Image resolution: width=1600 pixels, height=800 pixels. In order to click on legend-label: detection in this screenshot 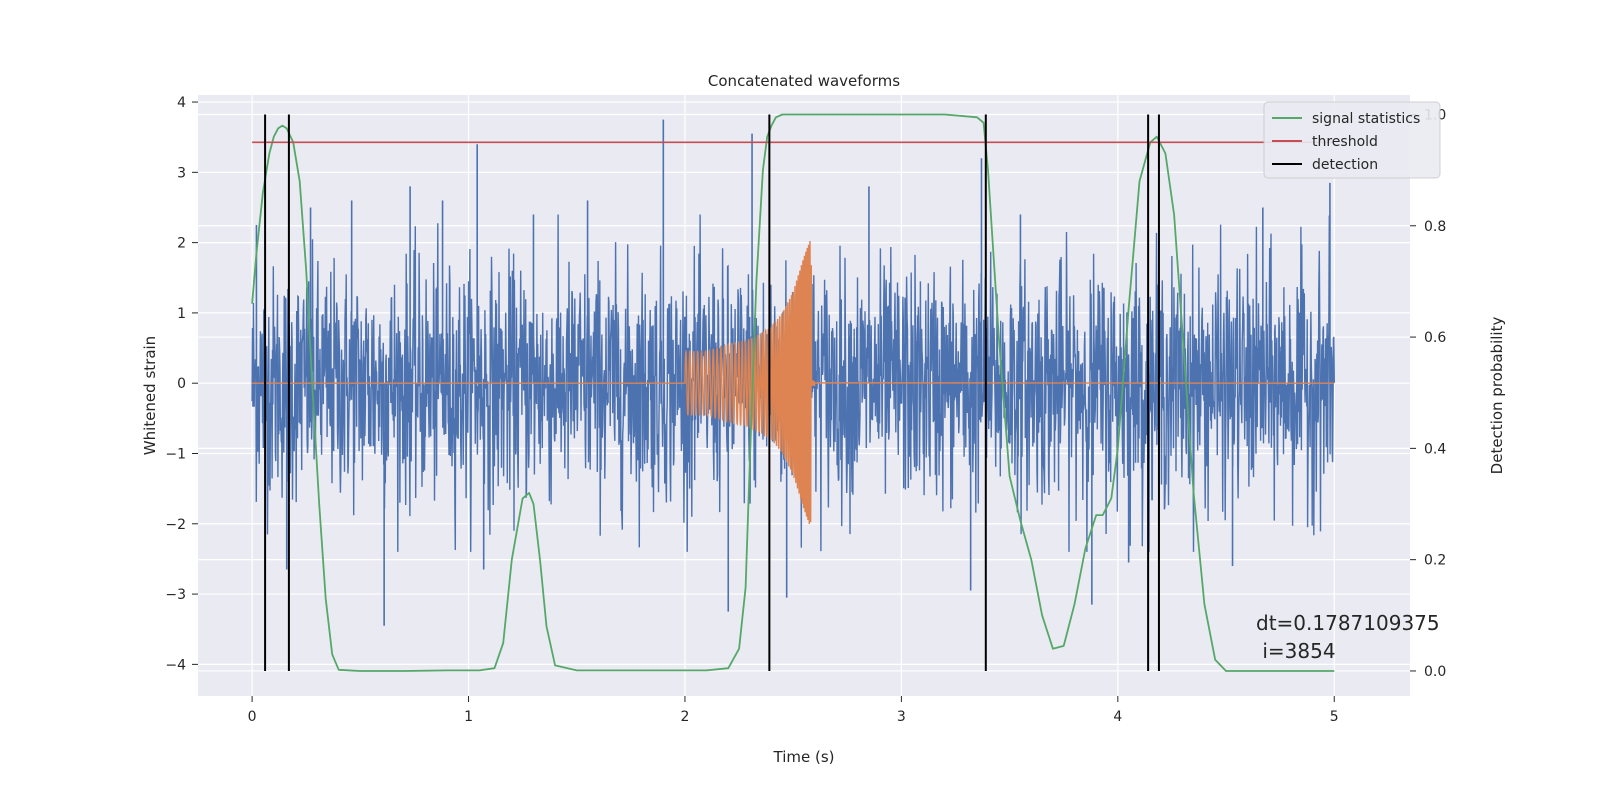, I will do `click(1345, 165)`.